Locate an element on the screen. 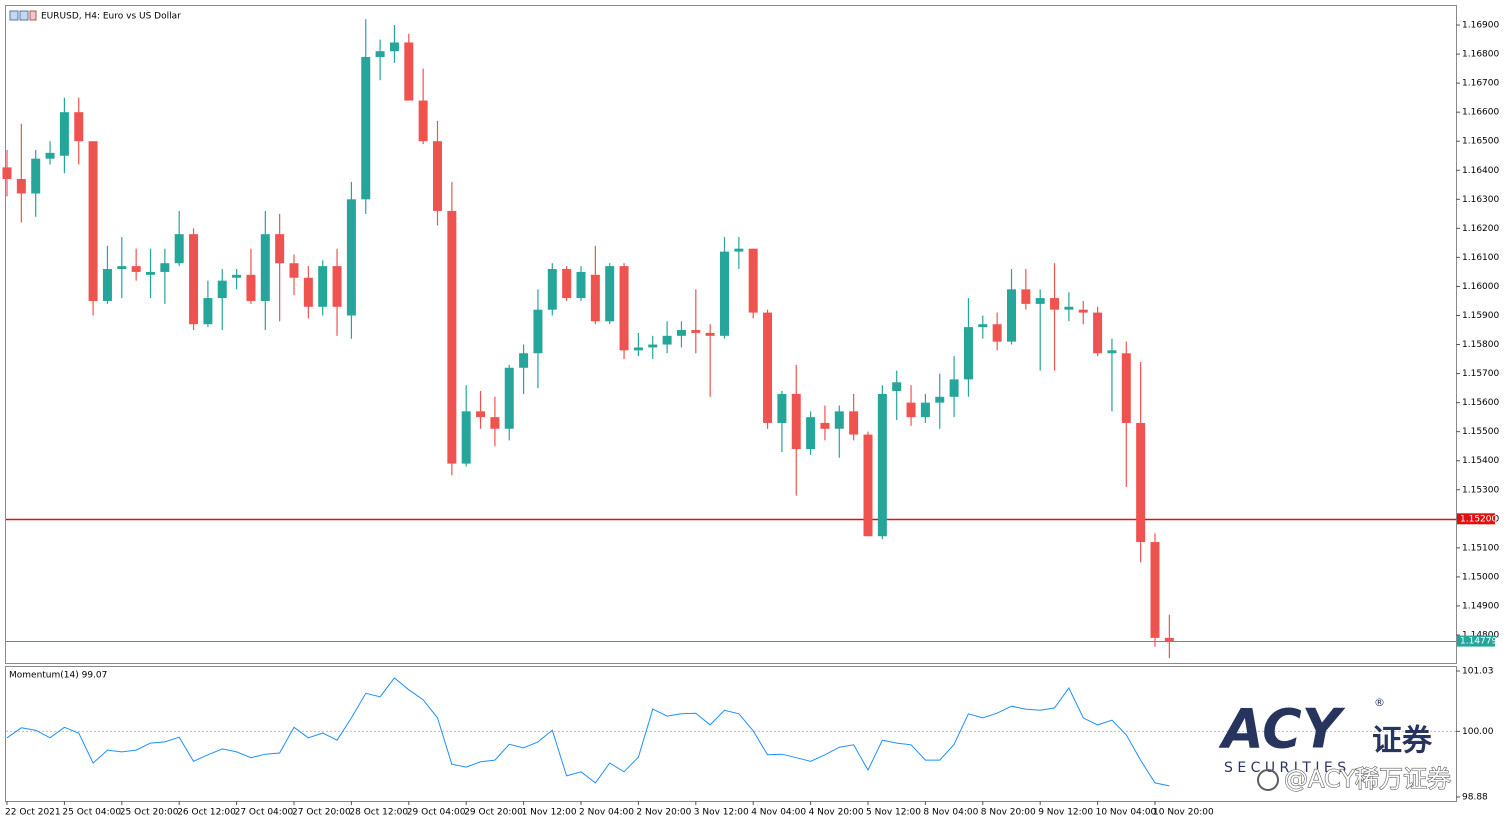 This screenshot has width=1507, height=830. price-tag-label: 1.14779 is located at coordinates (1478, 642).